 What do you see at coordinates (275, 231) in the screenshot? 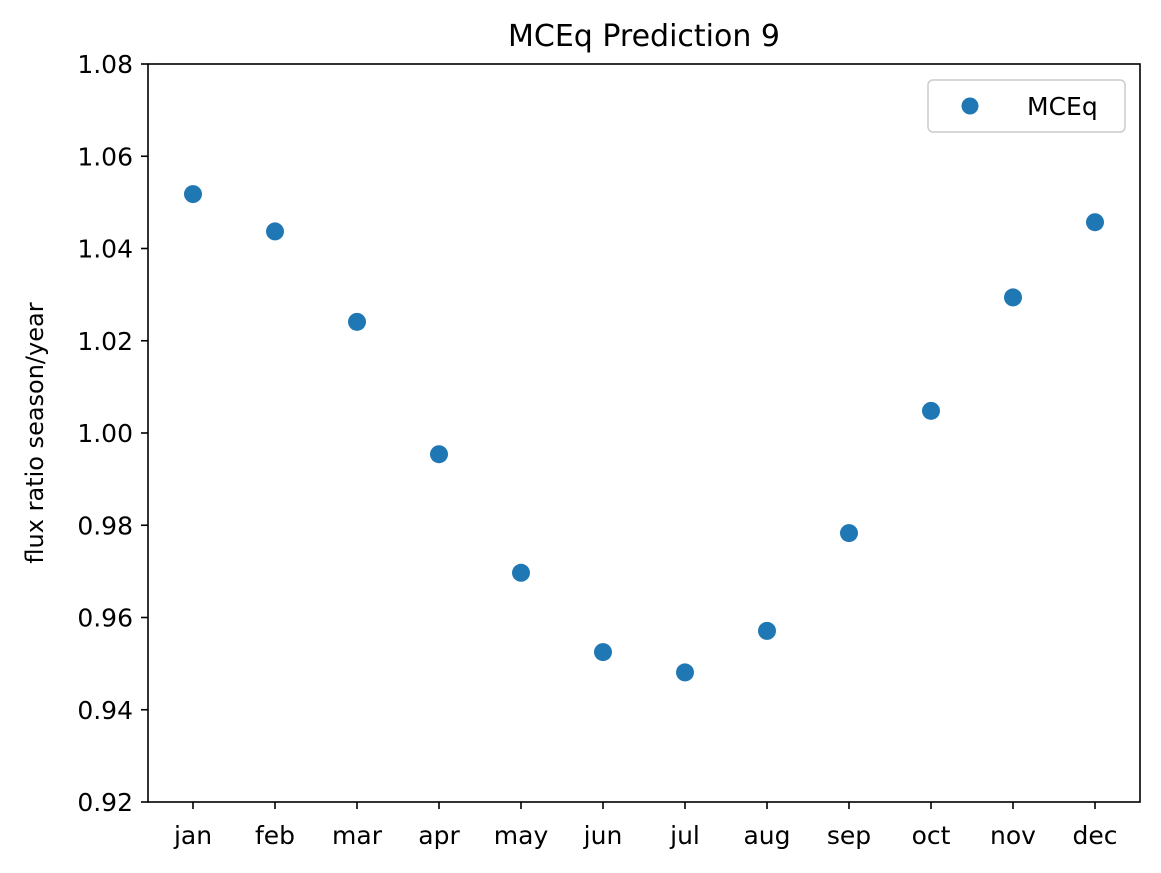
I see `data-point-feb` at bounding box center [275, 231].